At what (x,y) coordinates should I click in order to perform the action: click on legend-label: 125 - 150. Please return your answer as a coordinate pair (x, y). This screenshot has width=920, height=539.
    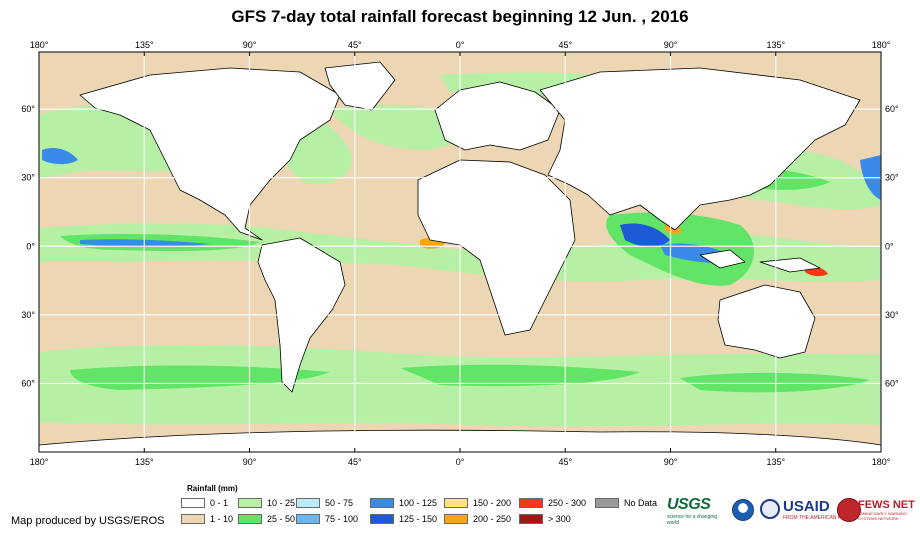
    Looking at the image, I should click on (418, 519).